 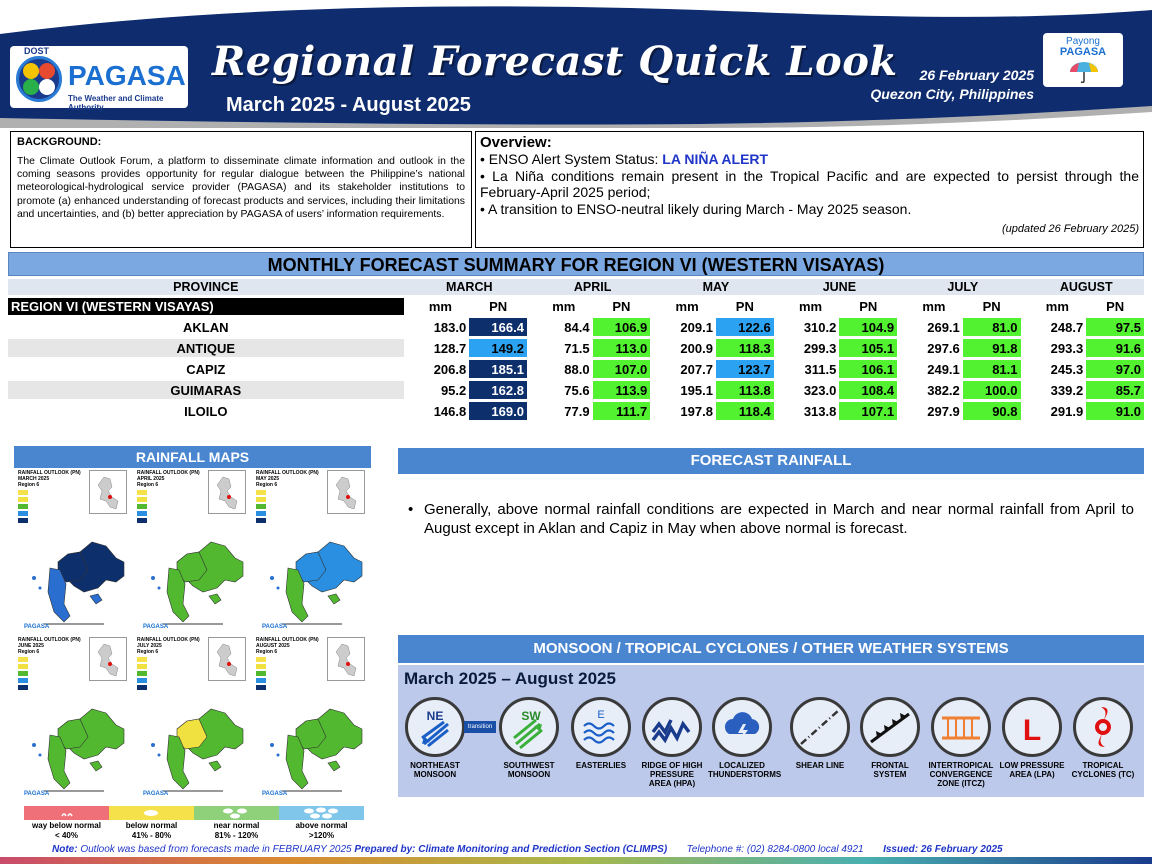 I want to click on map-month: JUNE 2025, so click(x=31, y=646).